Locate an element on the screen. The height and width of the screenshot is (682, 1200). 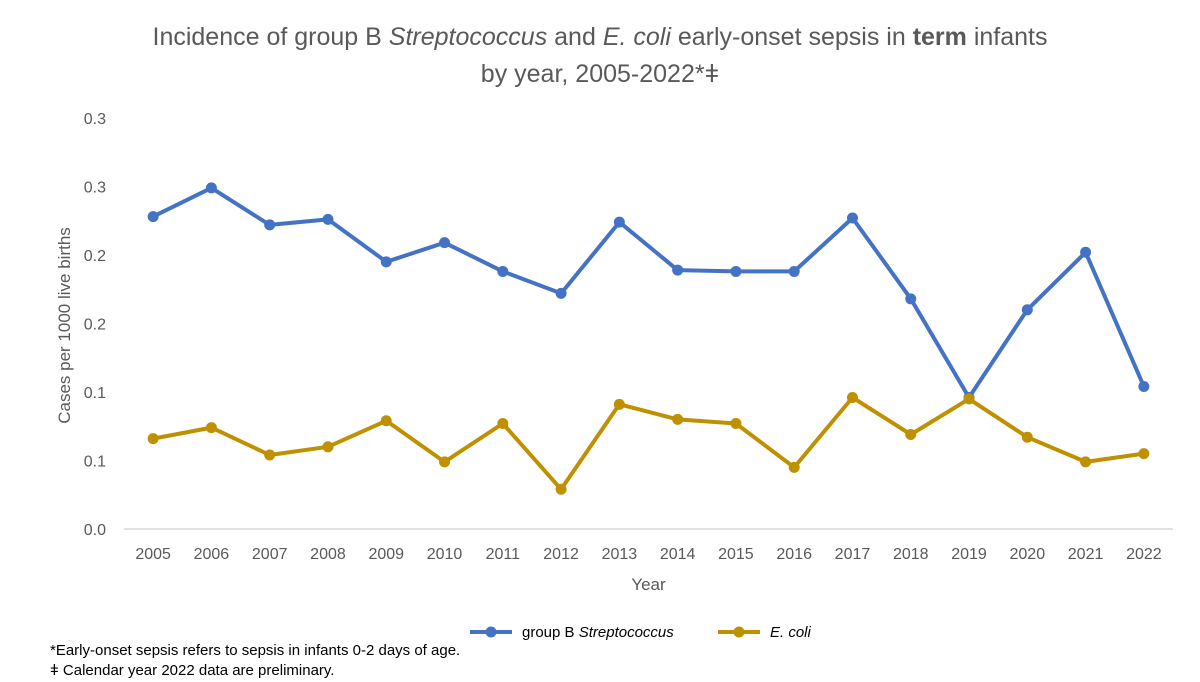
x-tick-label: 2005 is located at coordinates (153, 554).